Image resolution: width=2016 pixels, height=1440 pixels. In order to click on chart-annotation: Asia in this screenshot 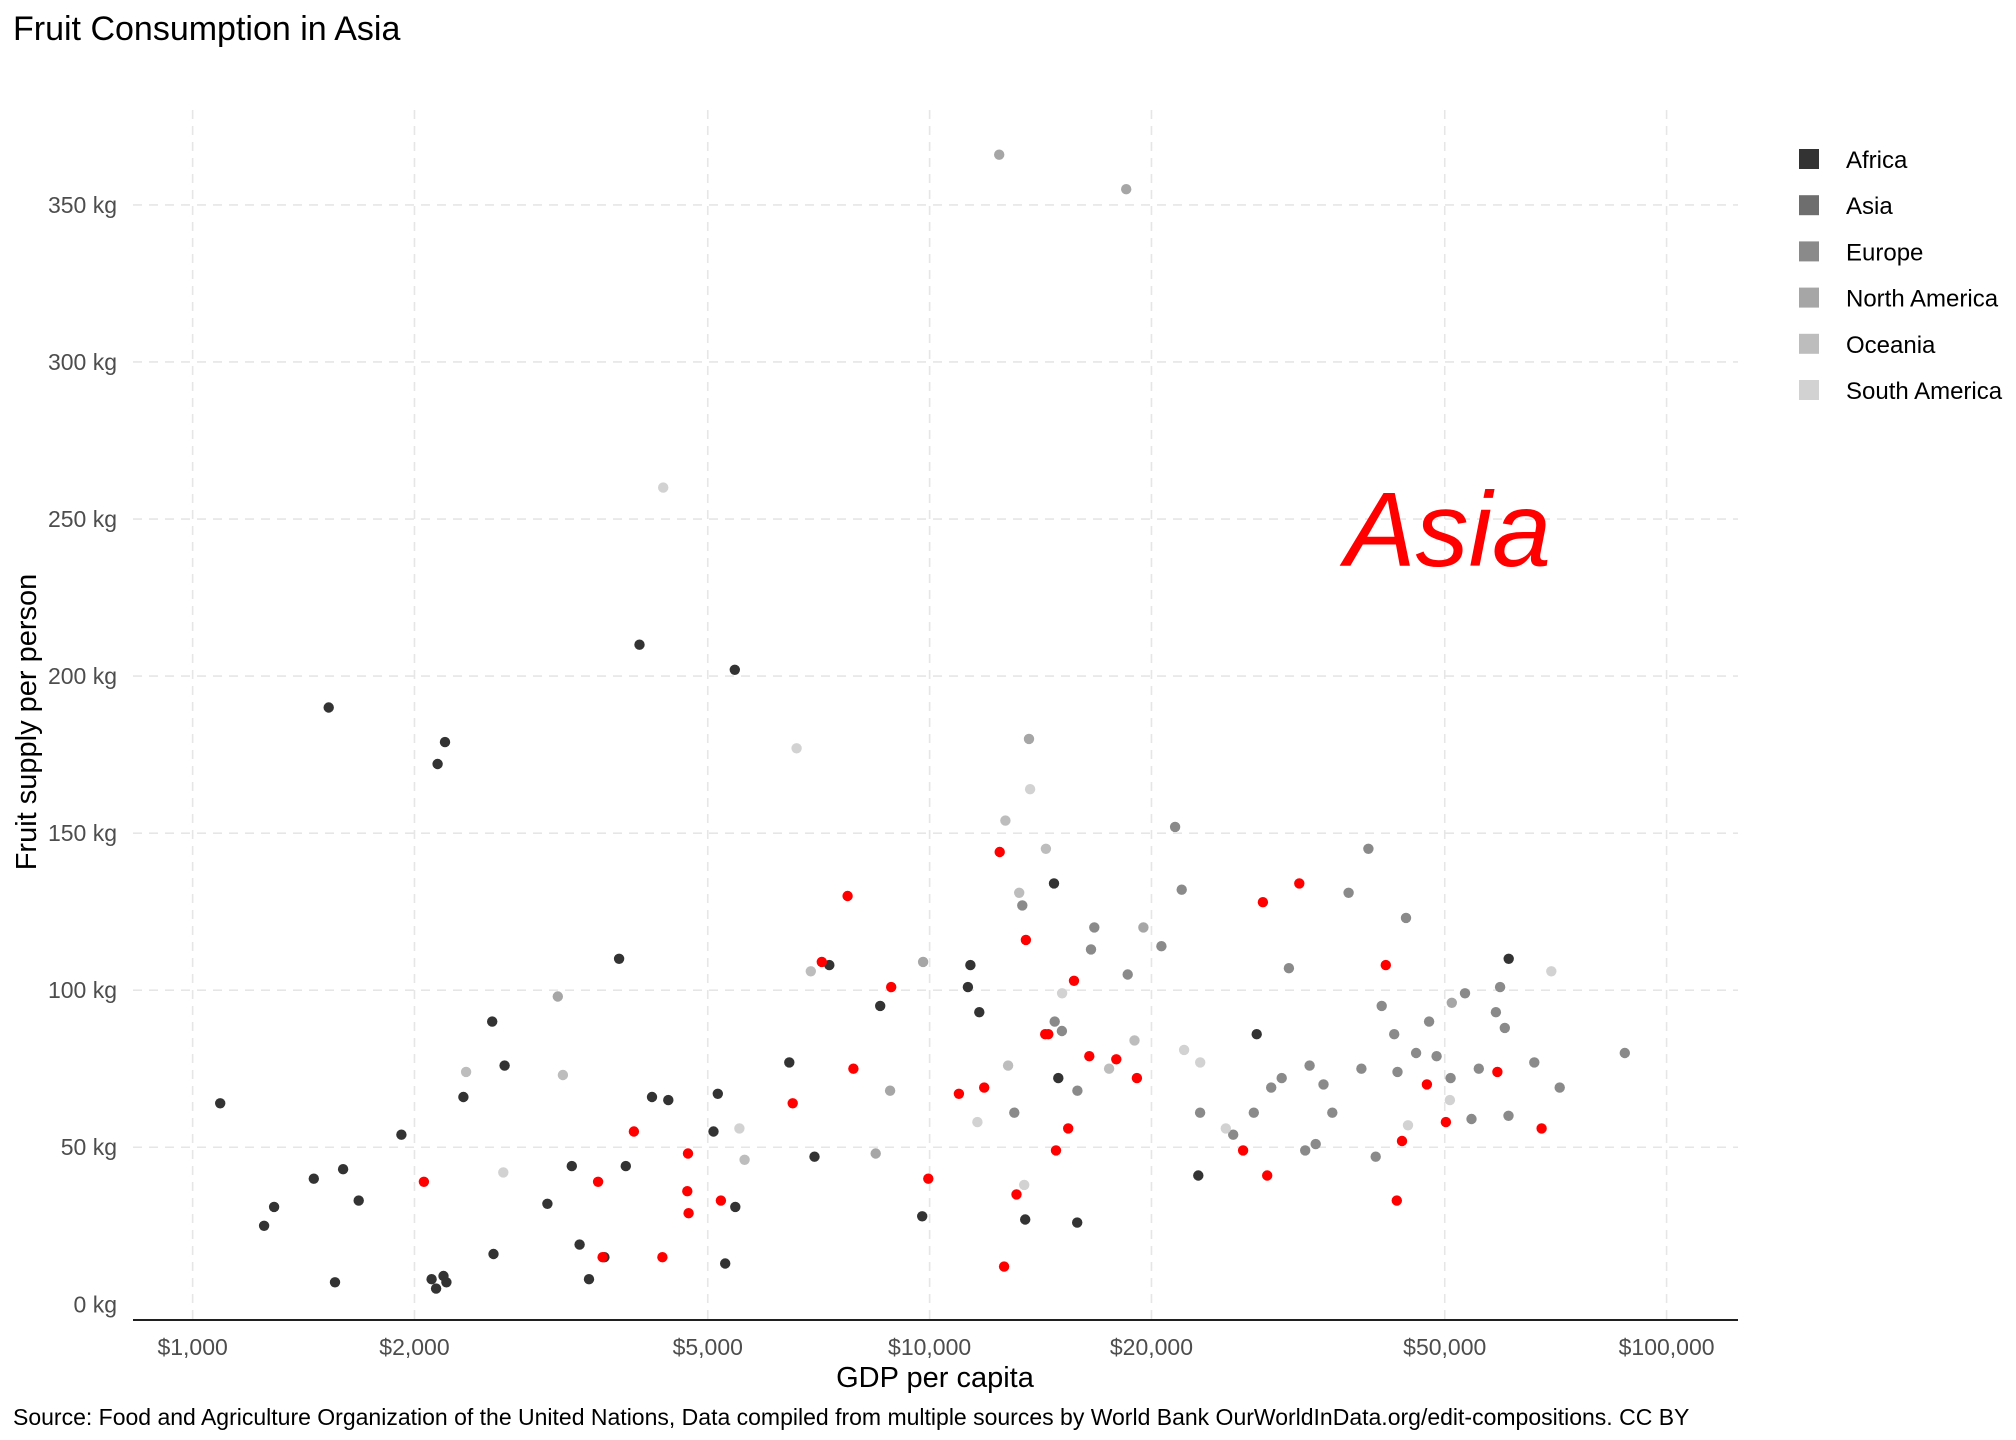, I will do `click(1445, 530)`.